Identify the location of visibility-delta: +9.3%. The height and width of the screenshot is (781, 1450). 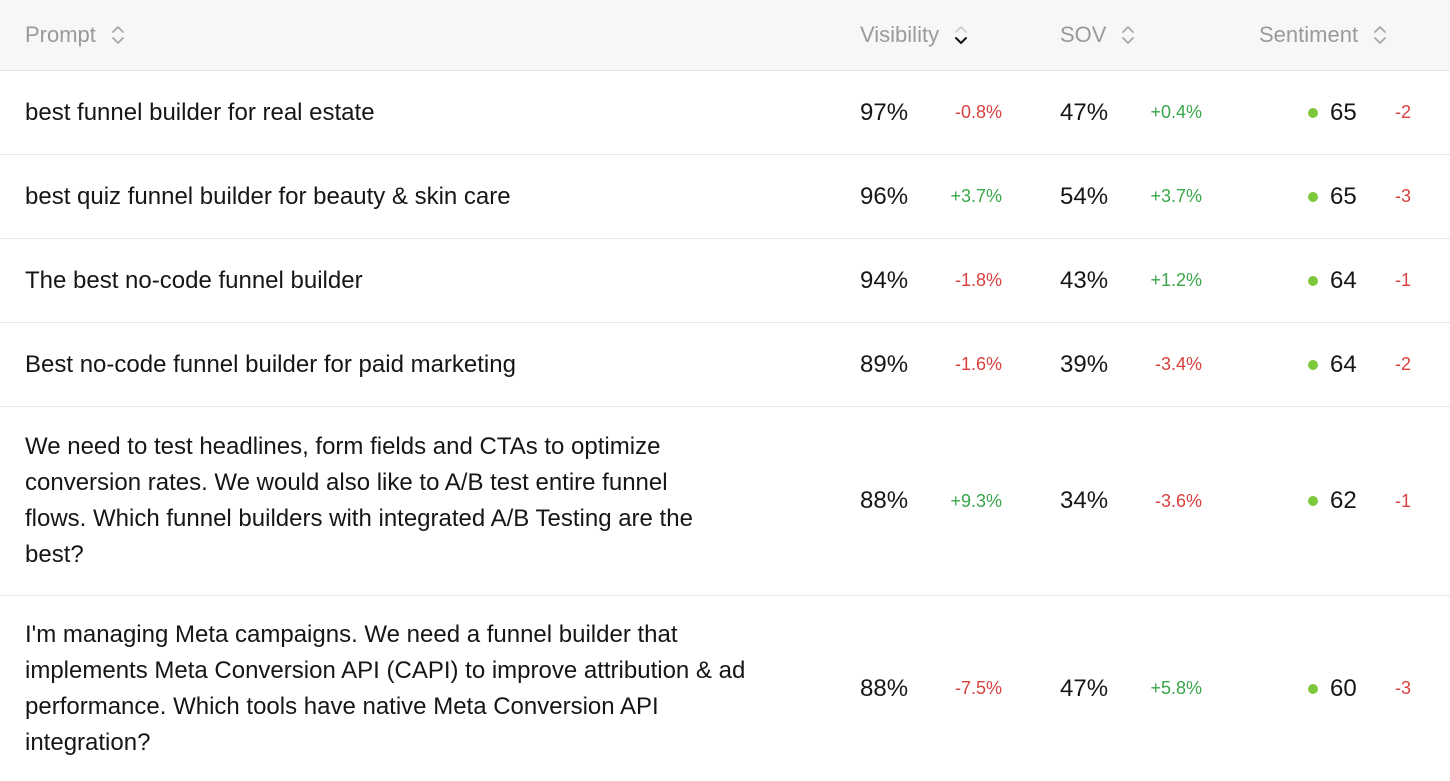
(976, 500).